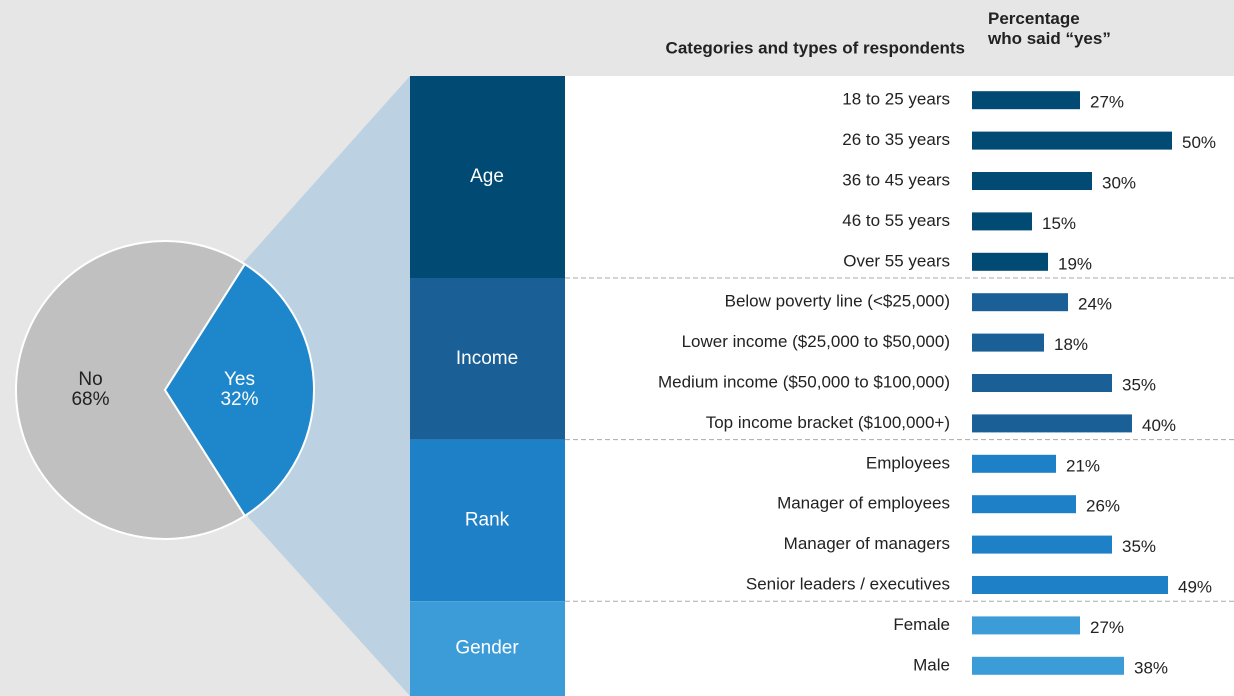 The image size is (1234, 696). What do you see at coordinates (837, 301) in the screenshot?
I see `category-label: Below poverty line (<$25,000)` at bounding box center [837, 301].